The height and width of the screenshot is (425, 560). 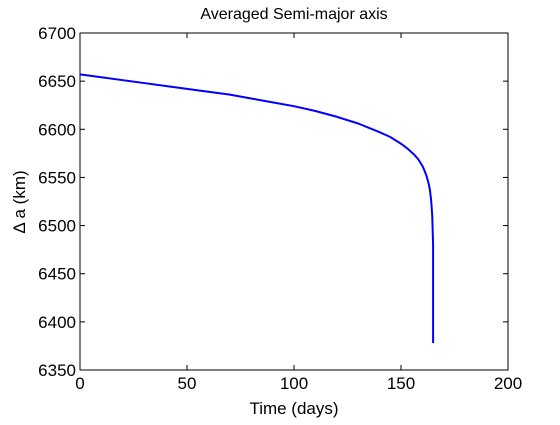 What do you see at coordinates (57, 370) in the screenshot?
I see `y-tick-label: 6350` at bounding box center [57, 370].